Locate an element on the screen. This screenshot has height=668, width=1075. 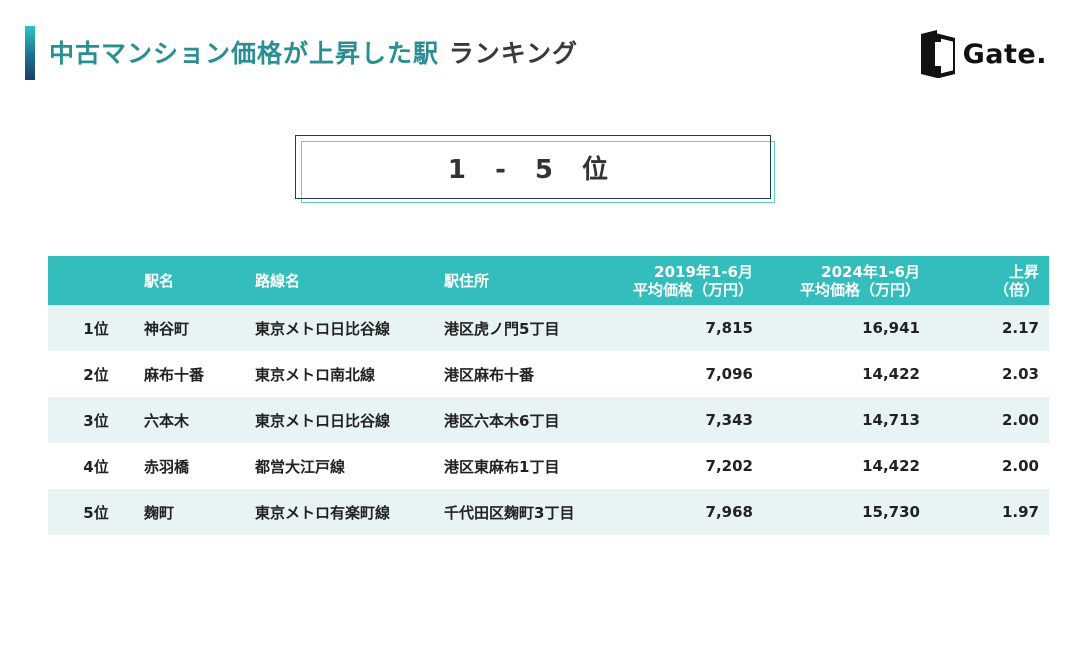
brand-logo: Gate. is located at coordinates (983, 54).